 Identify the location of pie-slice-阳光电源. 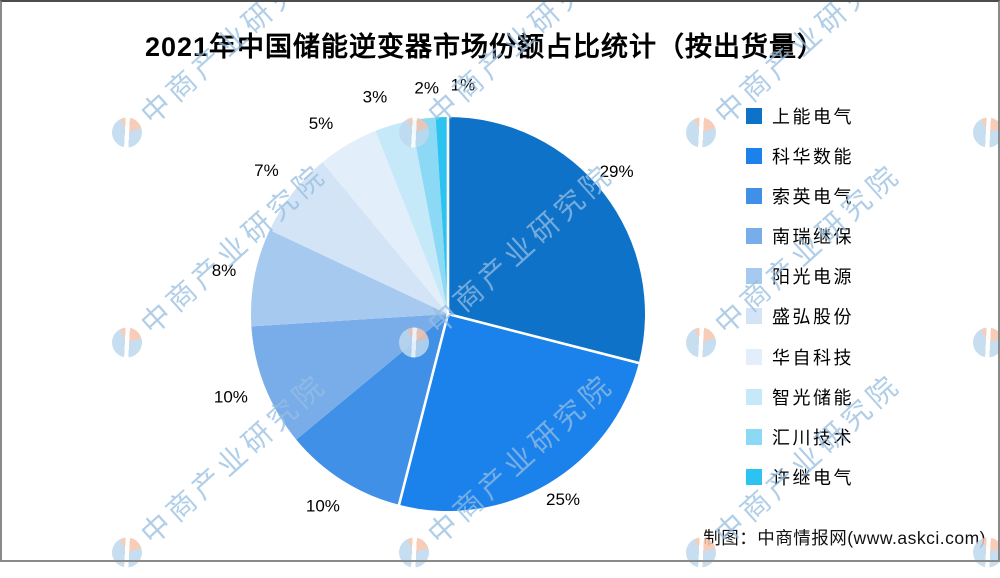
(349, 278).